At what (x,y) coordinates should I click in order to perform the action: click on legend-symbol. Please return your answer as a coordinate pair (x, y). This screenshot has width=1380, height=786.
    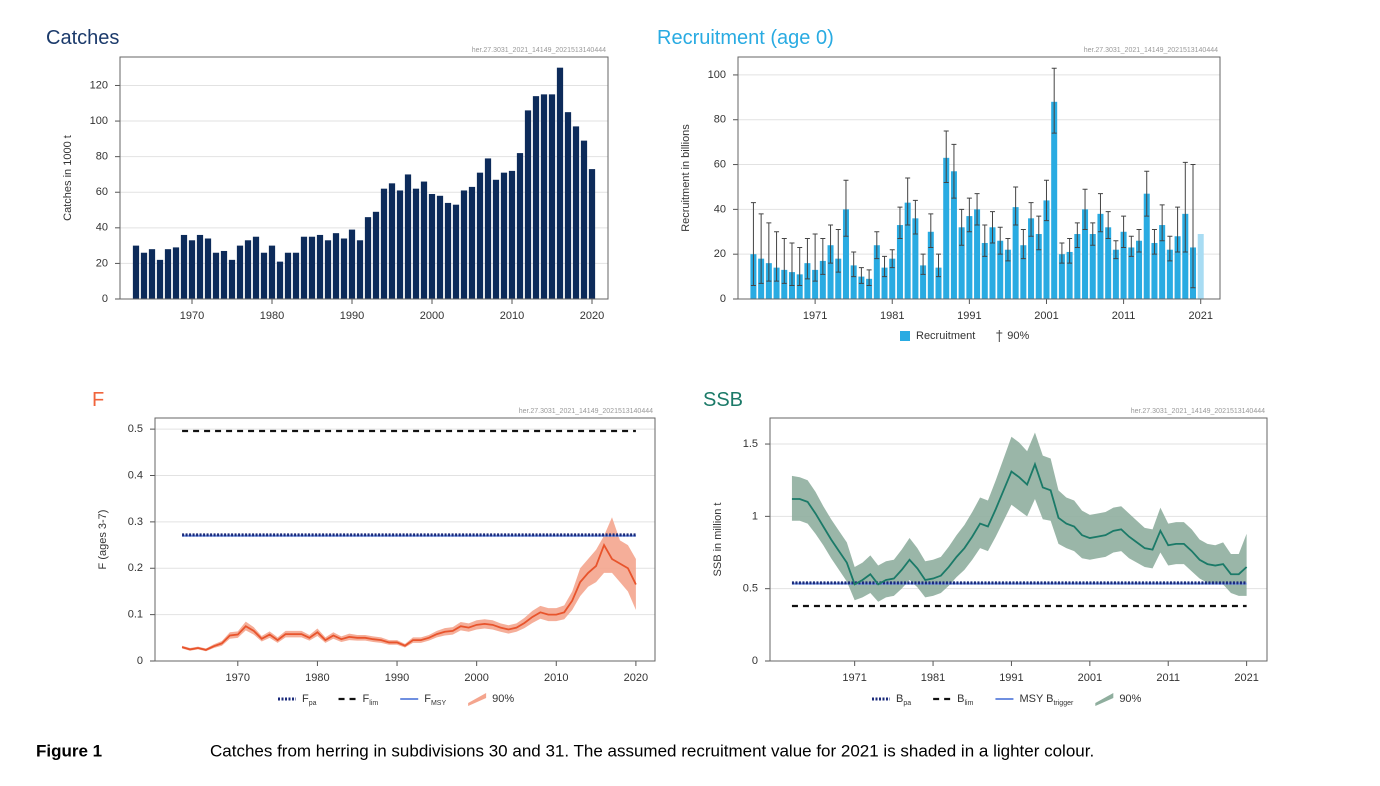
    Looking at the image, I should click on (999, 336).